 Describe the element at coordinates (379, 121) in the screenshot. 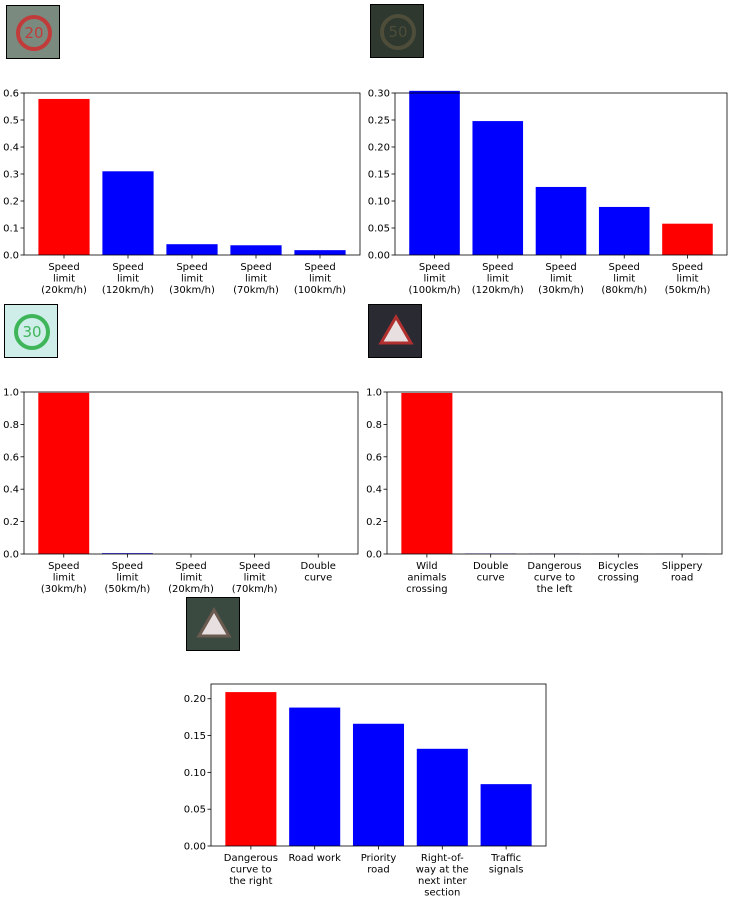

I see `y-tick-label-6: 0.25` at that location.